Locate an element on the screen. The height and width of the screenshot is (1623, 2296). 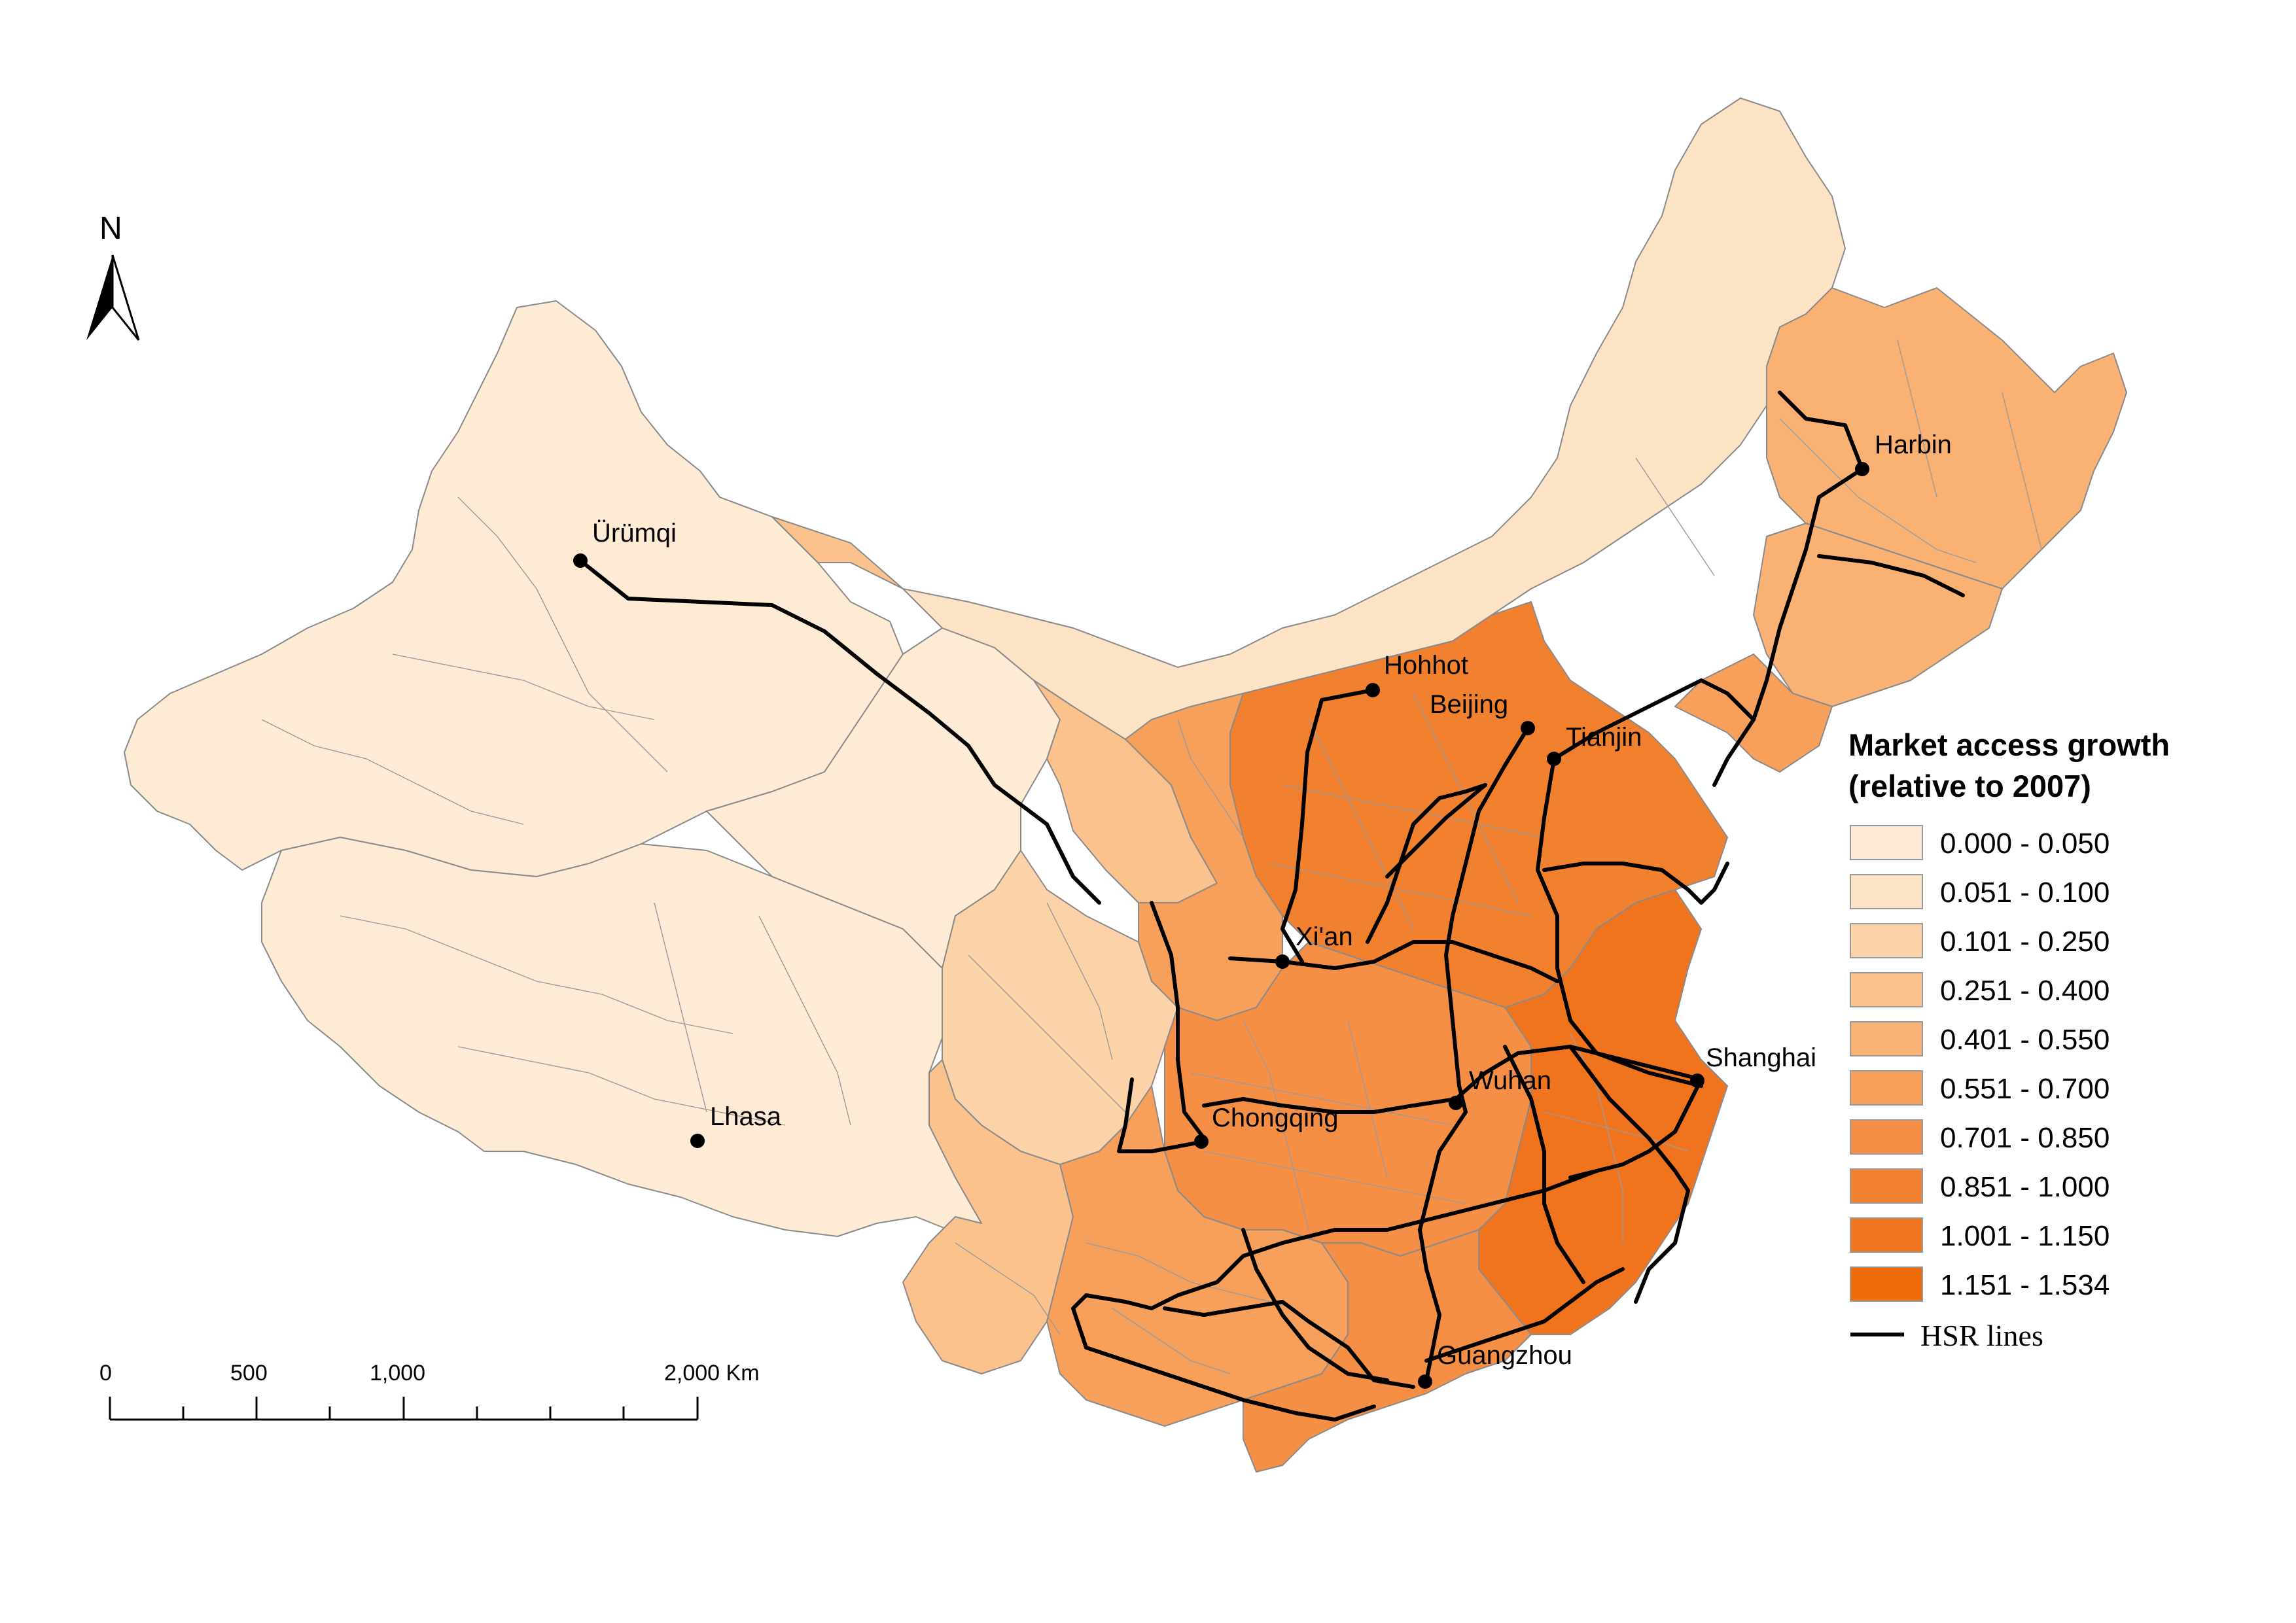
region-heilongjiang is located at coordinates (1947, 438).